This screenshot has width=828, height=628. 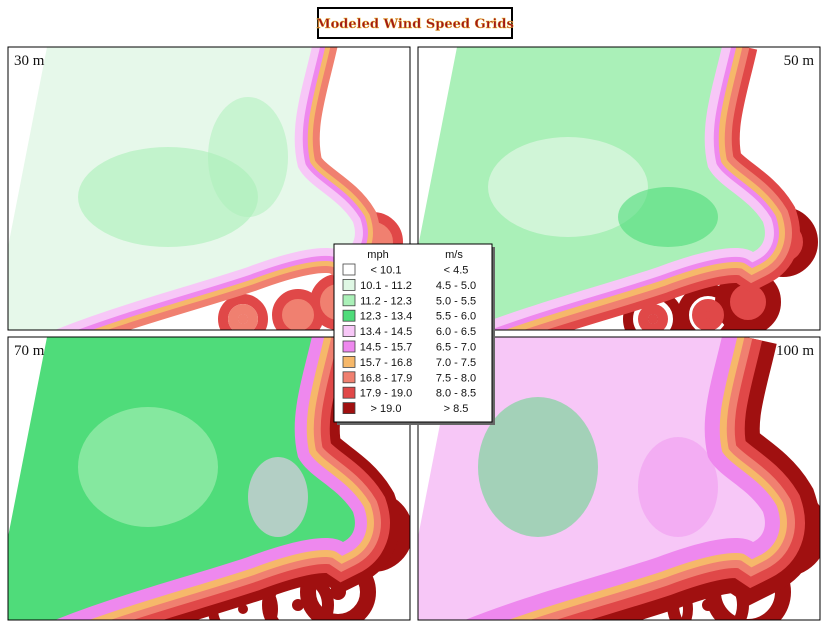 I want to click on legend-mph: 12.3 - 13.4, so click(x=386, y=317).